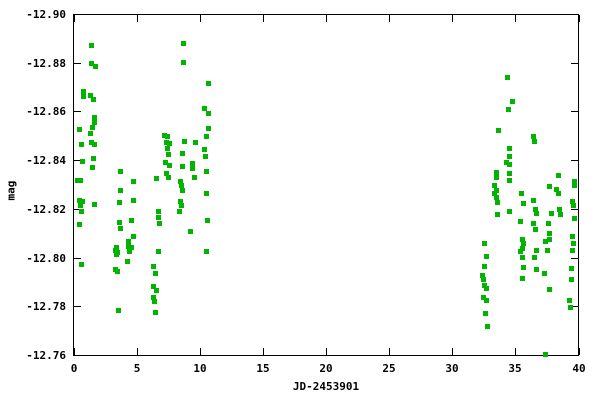 The width and height of the screenshot is (600, 400). What do you see at coordinates (452, 368) in the screenshot?
I see `x-tick-label: 30` at bounding box center [452, 368].